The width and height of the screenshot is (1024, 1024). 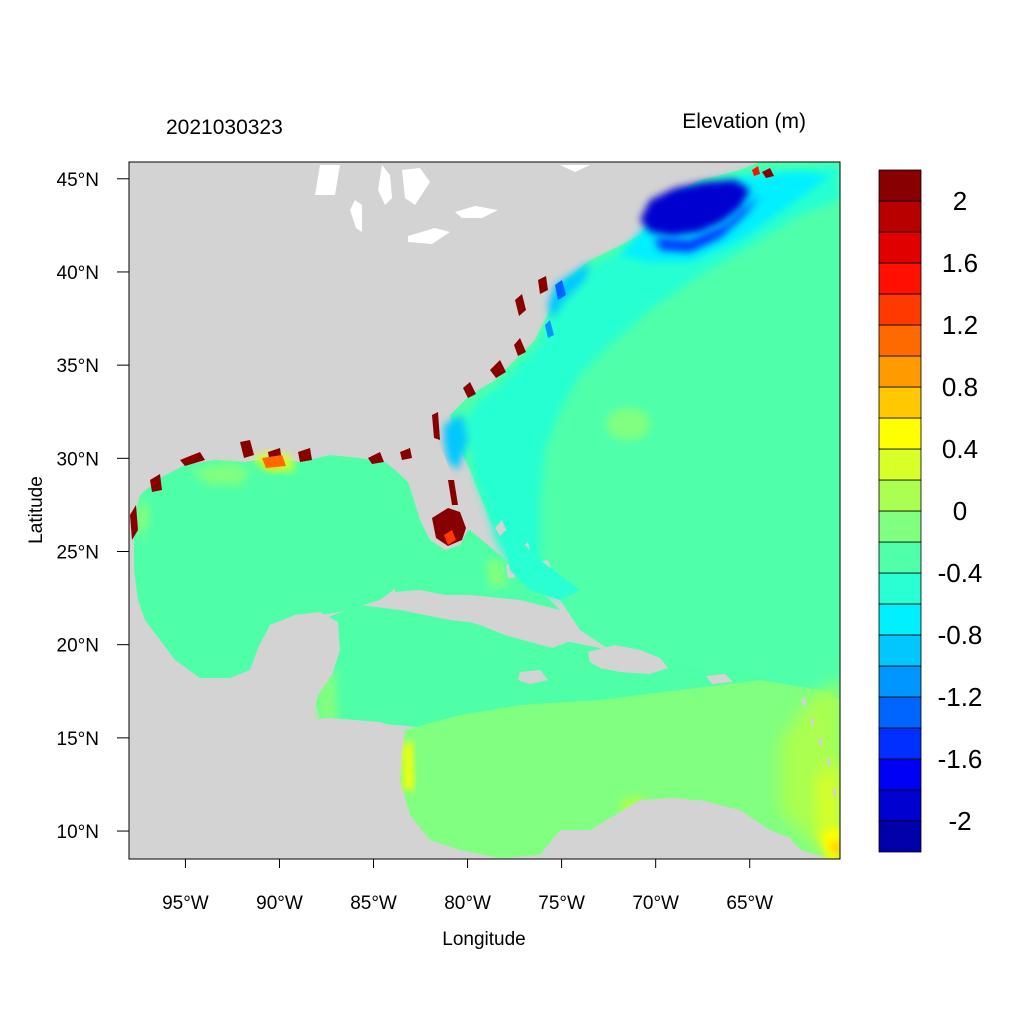 What do you see at coordinates (533, 677) in the screenshot?
I see `jamaica` at bounding box center [533, 677].